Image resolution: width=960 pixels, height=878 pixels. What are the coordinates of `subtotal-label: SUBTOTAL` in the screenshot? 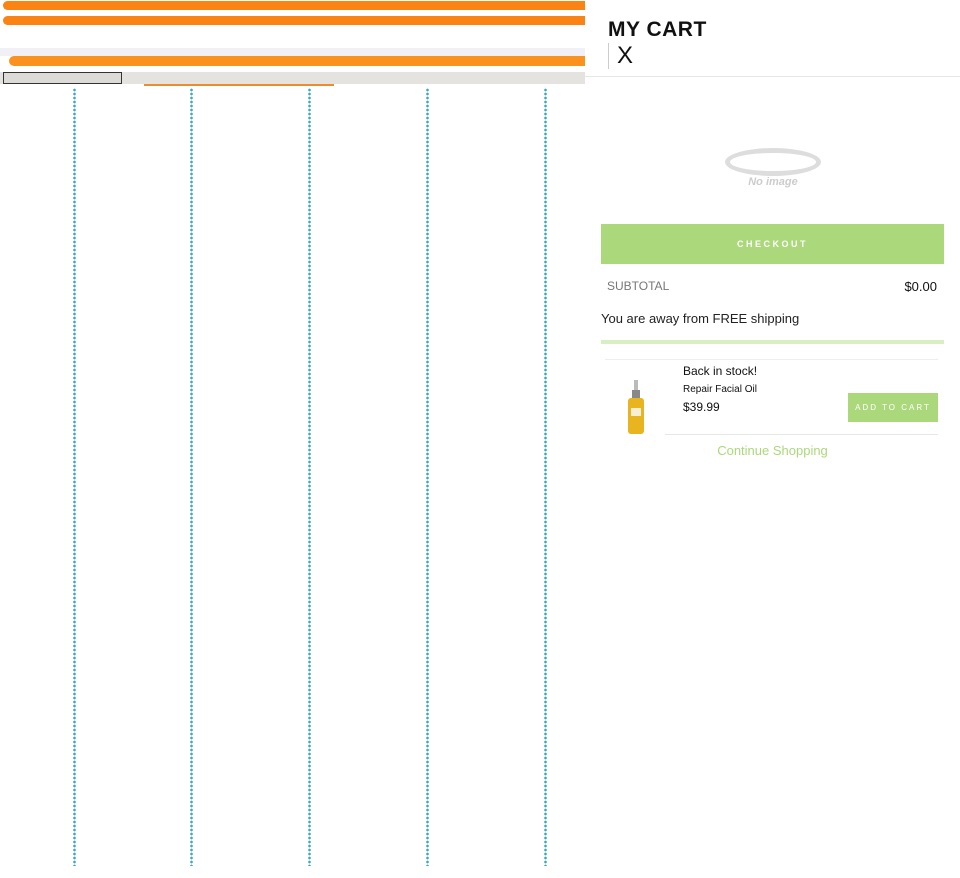 It's located at (638, 286).